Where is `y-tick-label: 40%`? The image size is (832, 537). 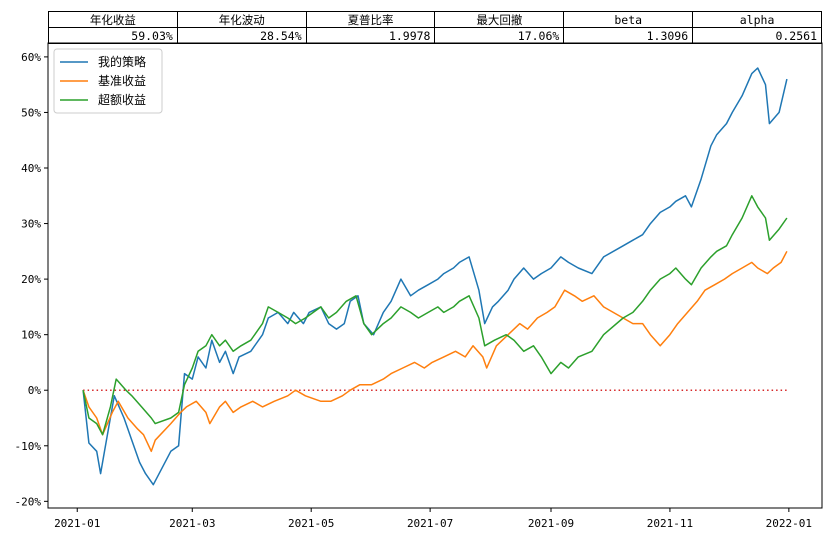 y-tick-label: 40% is located at coordinates (31, 168).